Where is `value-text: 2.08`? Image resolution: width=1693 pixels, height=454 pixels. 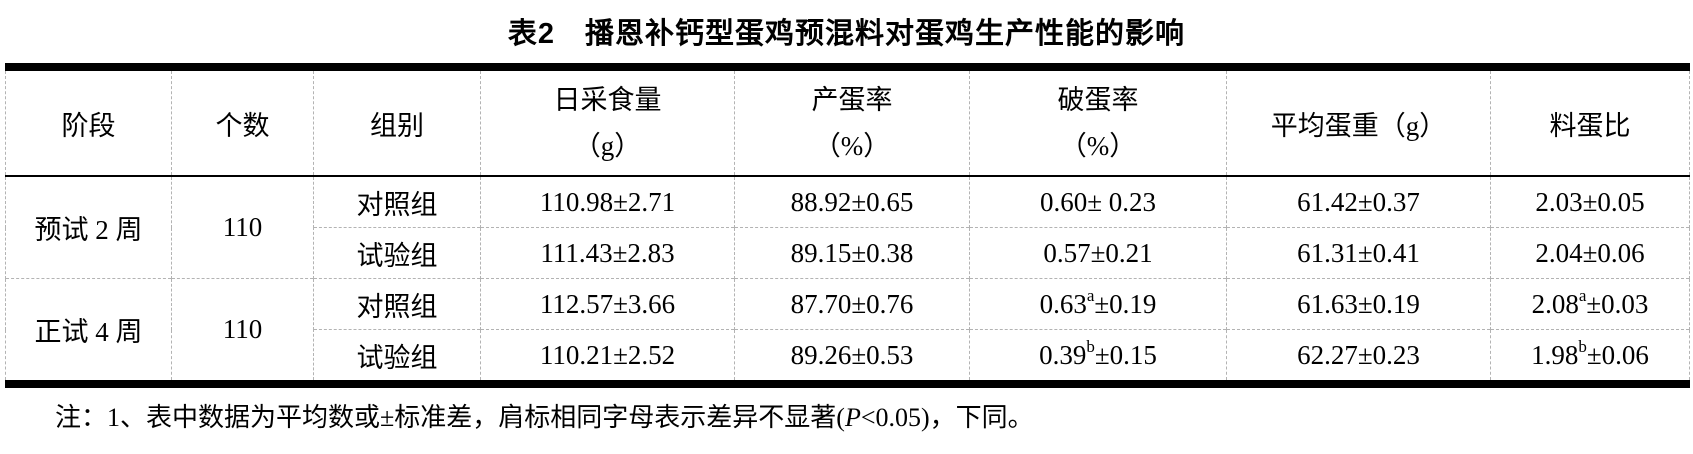 value-text: 2.08 is located at coordinates (1555, 303).